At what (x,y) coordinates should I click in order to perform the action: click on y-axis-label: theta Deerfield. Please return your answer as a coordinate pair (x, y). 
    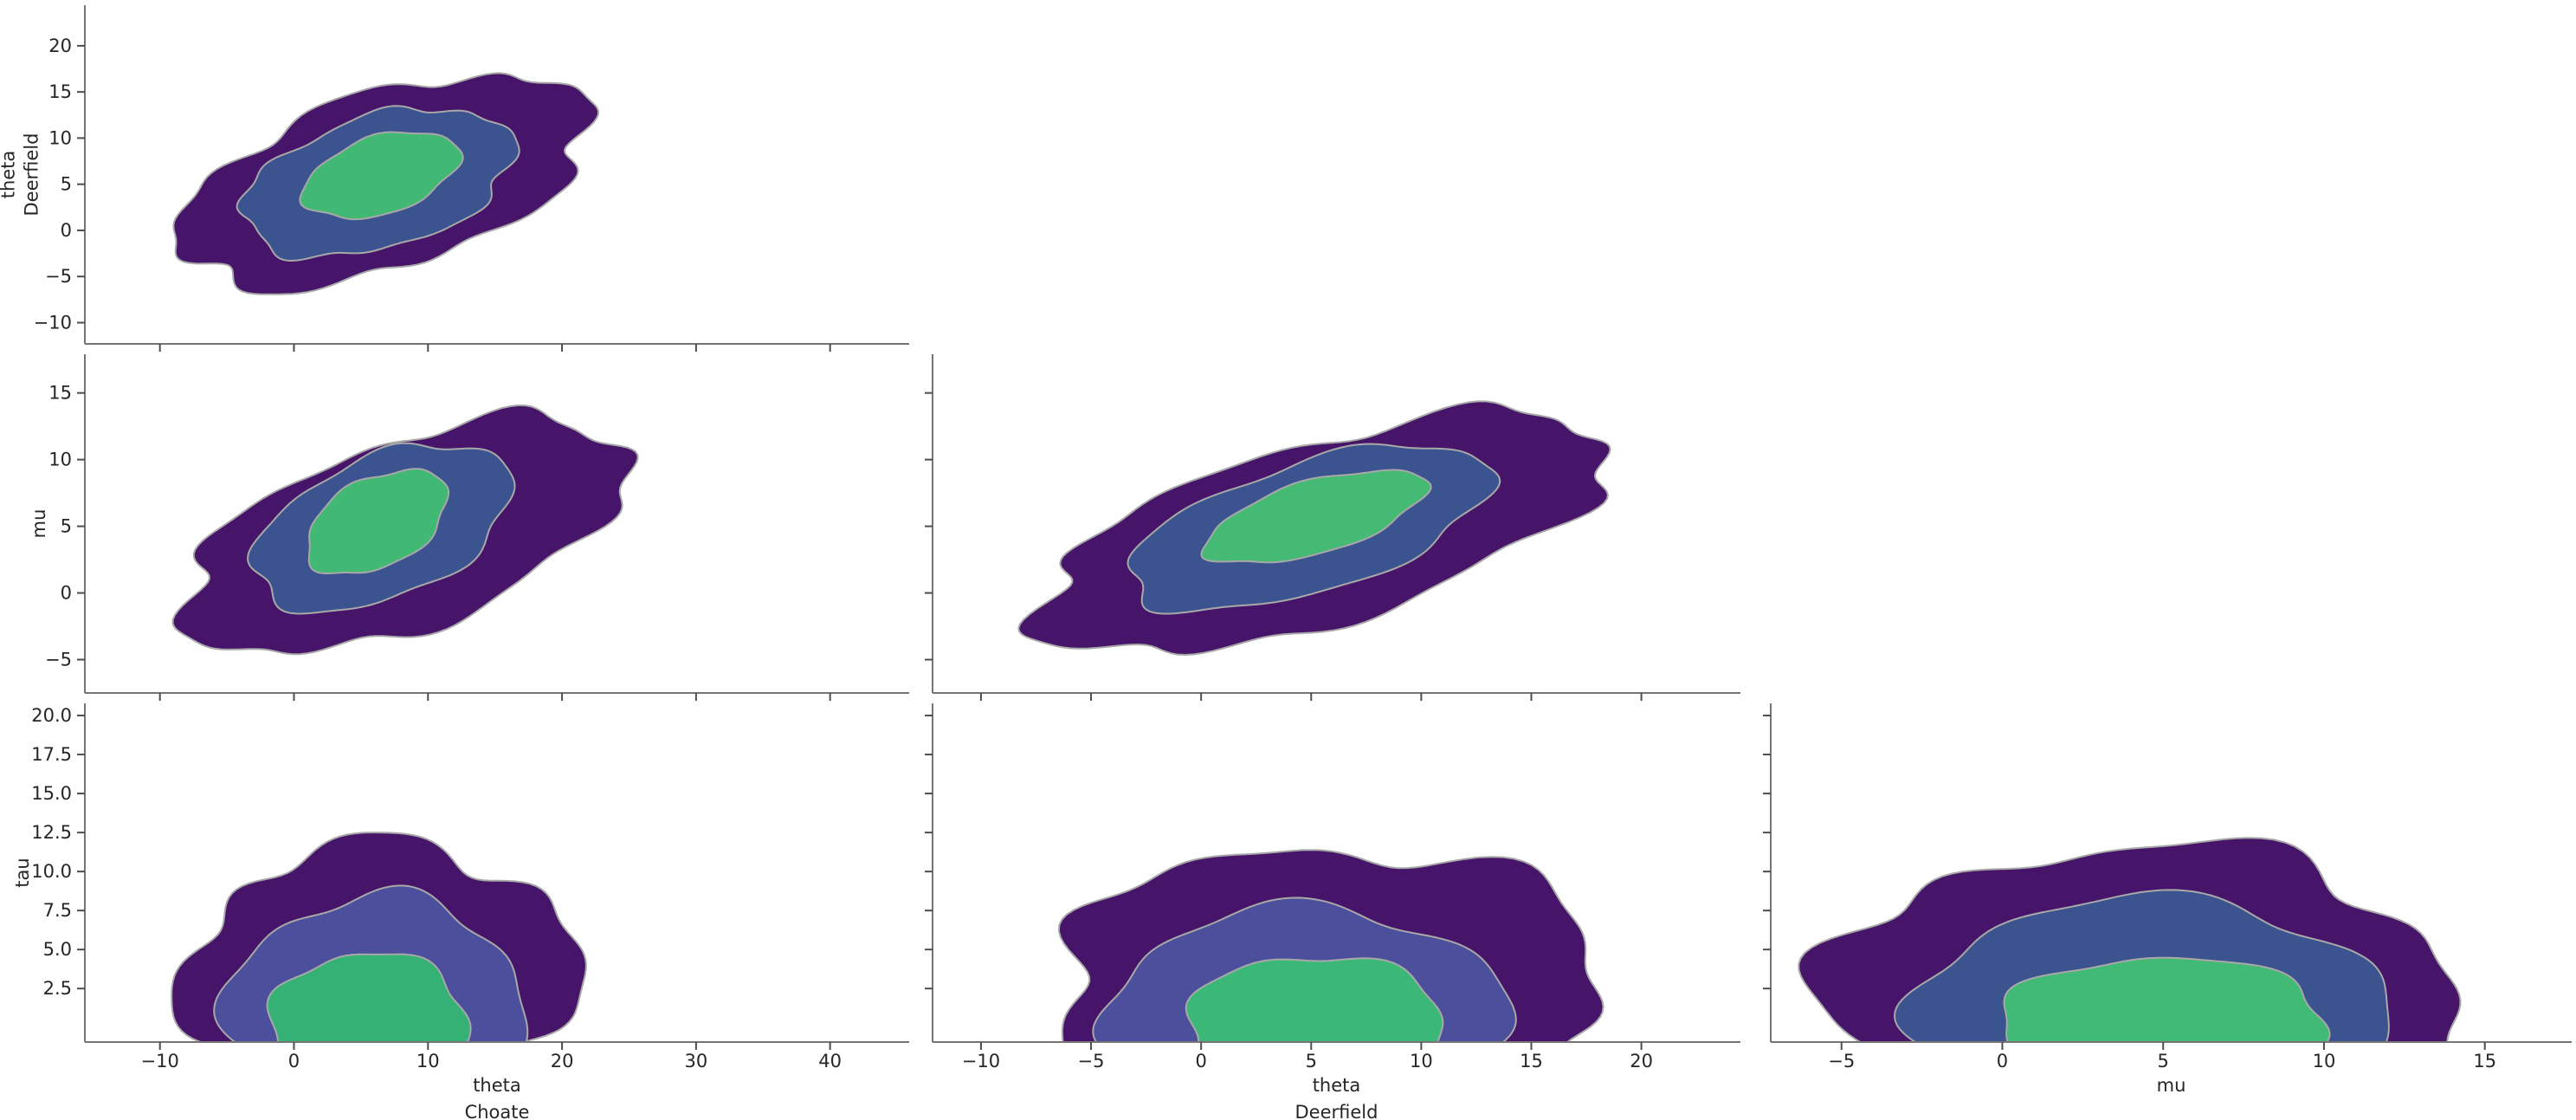
    Looking at the image, I should click on (21, 175).